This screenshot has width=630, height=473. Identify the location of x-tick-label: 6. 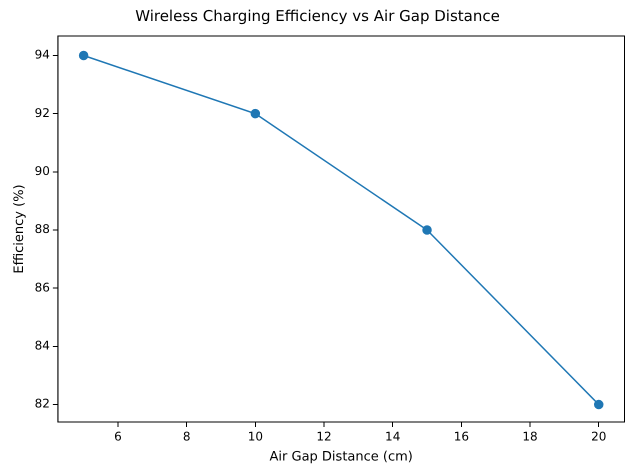
(118, 436).